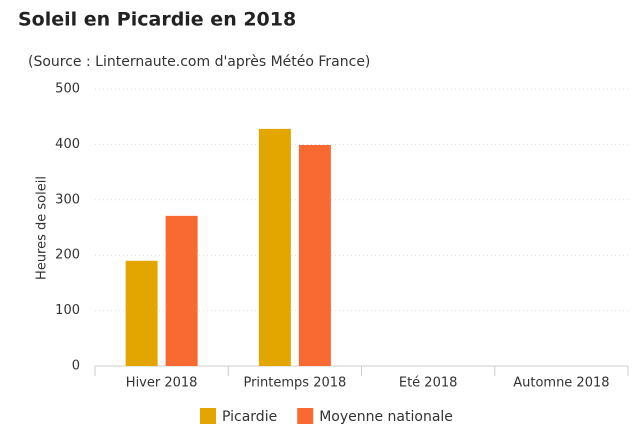 Image resolution: width=644 pixels, height=437 pixels. Describe the element at coordinates (386, 417) in the screenshot. I see `legend-label: Moyenne nationale` at that location.